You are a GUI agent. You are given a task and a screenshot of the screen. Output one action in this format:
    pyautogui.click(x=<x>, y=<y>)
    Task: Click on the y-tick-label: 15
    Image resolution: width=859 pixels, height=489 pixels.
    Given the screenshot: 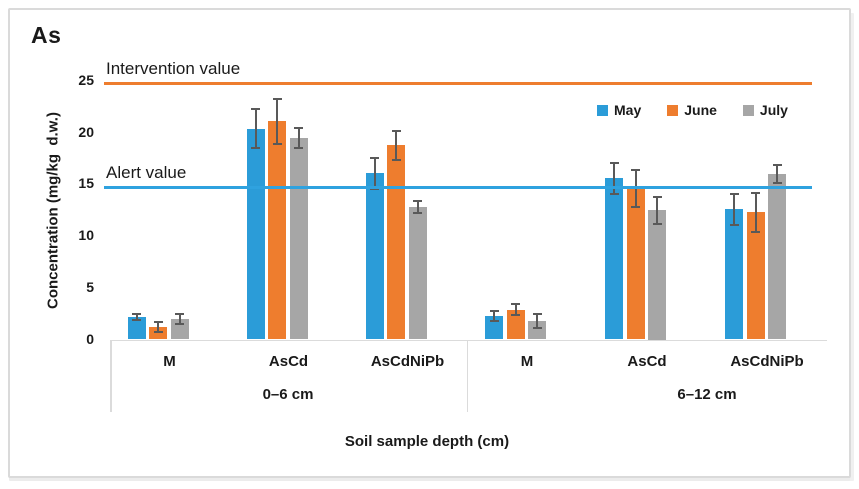 What is the action you would take?
    pyautogui.click(x=86, y=183)
    